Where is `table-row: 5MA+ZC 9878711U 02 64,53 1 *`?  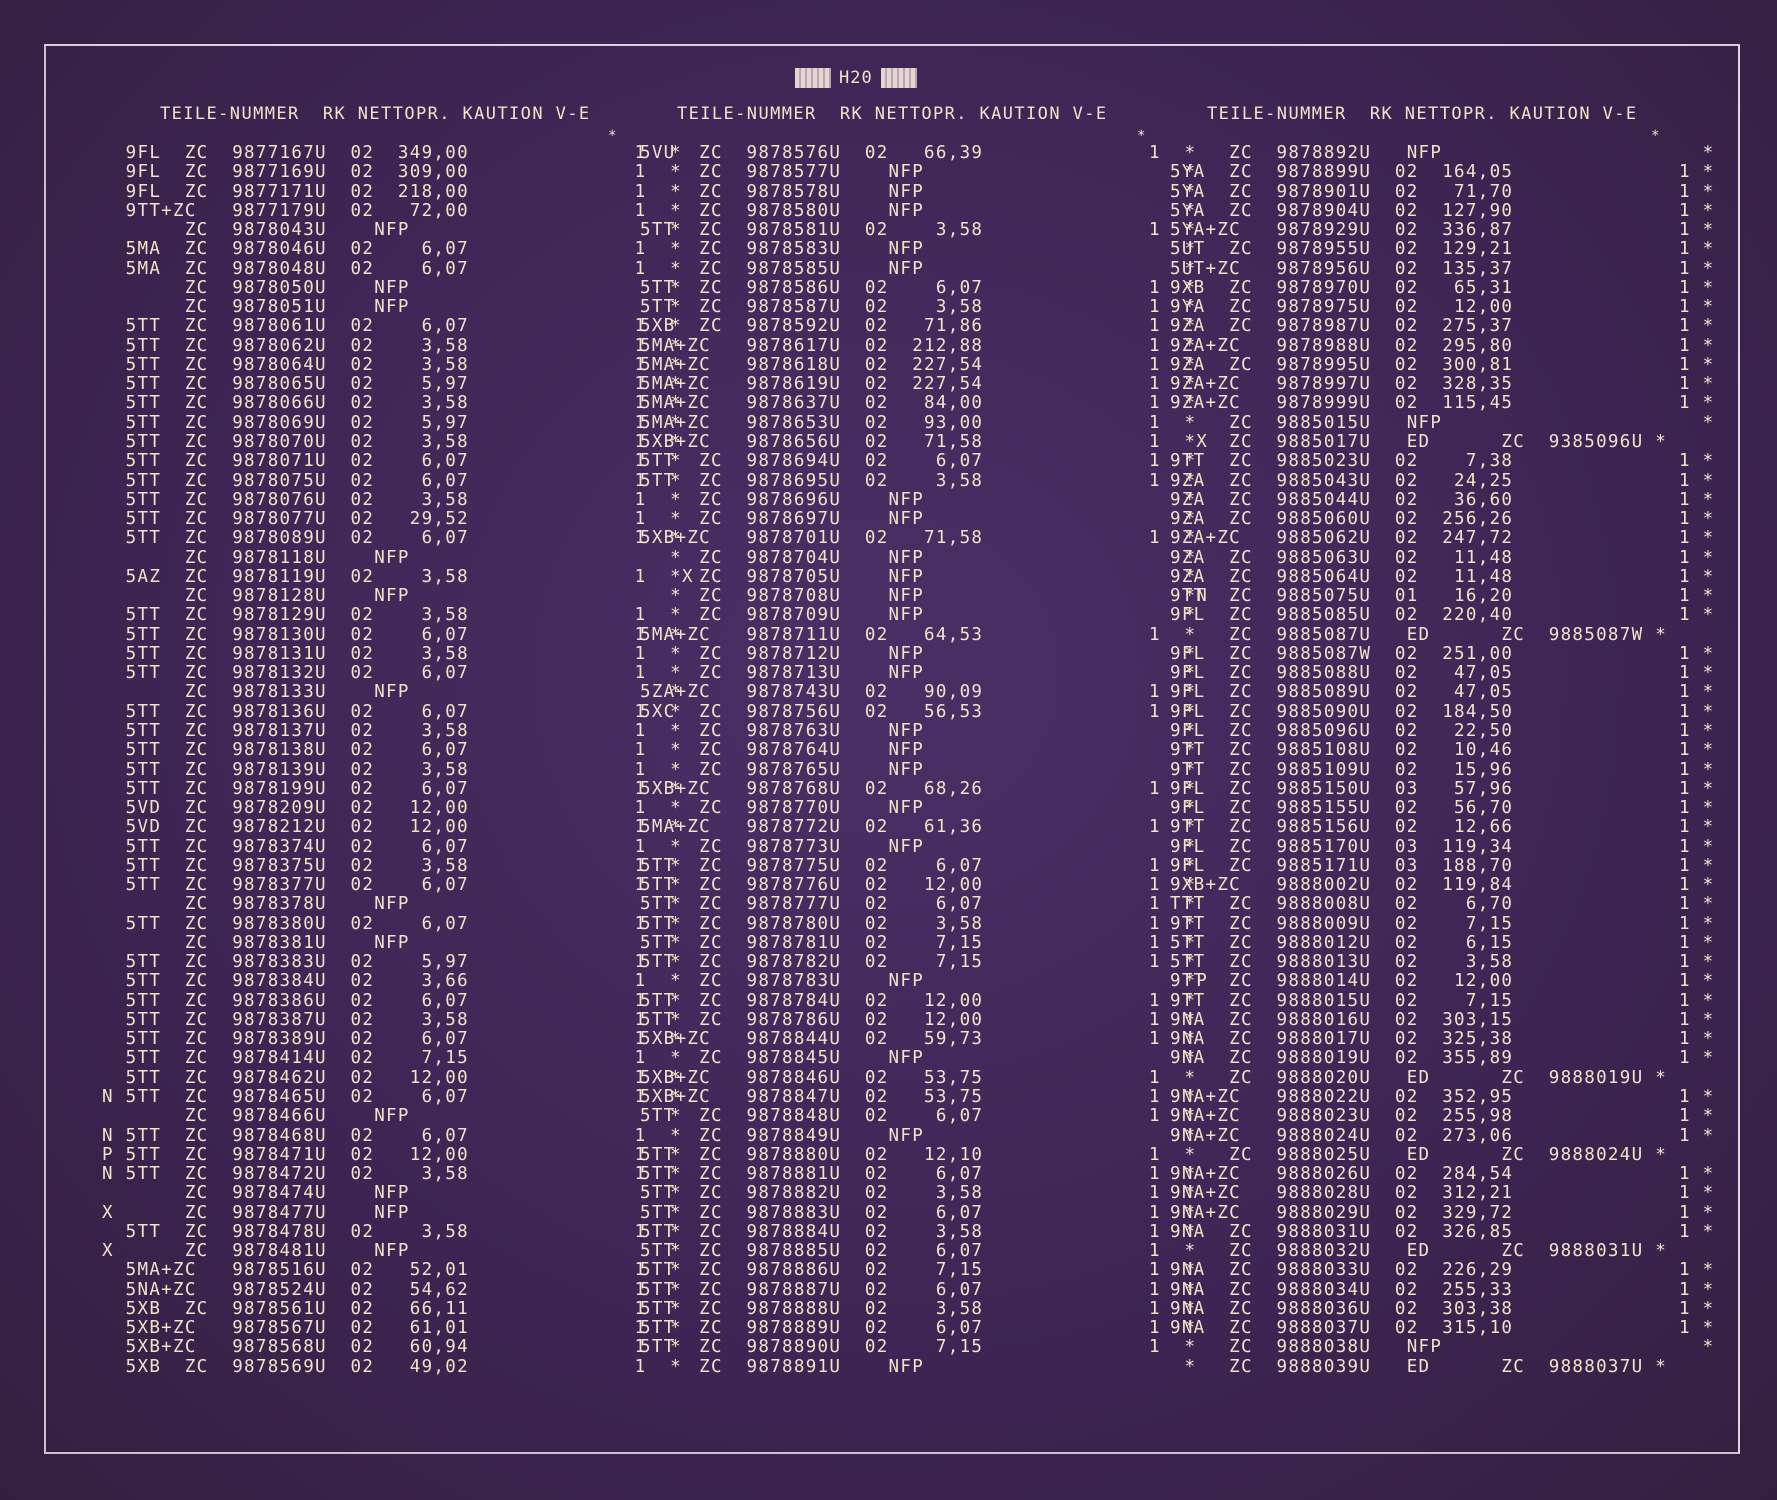 table-row: 5MA+ZC 9878711U 02 64,53 1 * is located at coordinates (918, 634).